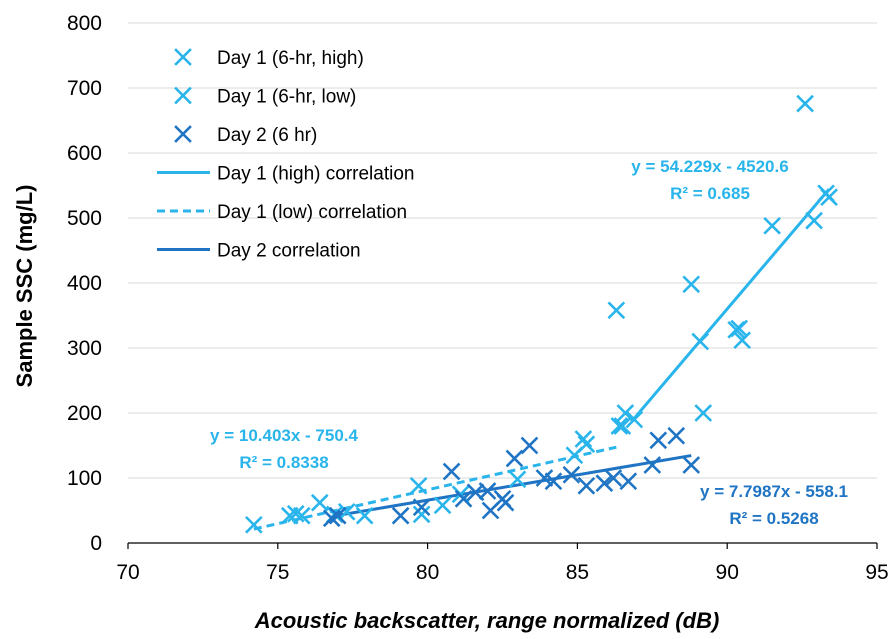 This screenshot has height=639, width=895. What do you see at coordinates (84, 153) in the screenshot?
I see `y-tick-label: 600` at bounding box center [84, 153].